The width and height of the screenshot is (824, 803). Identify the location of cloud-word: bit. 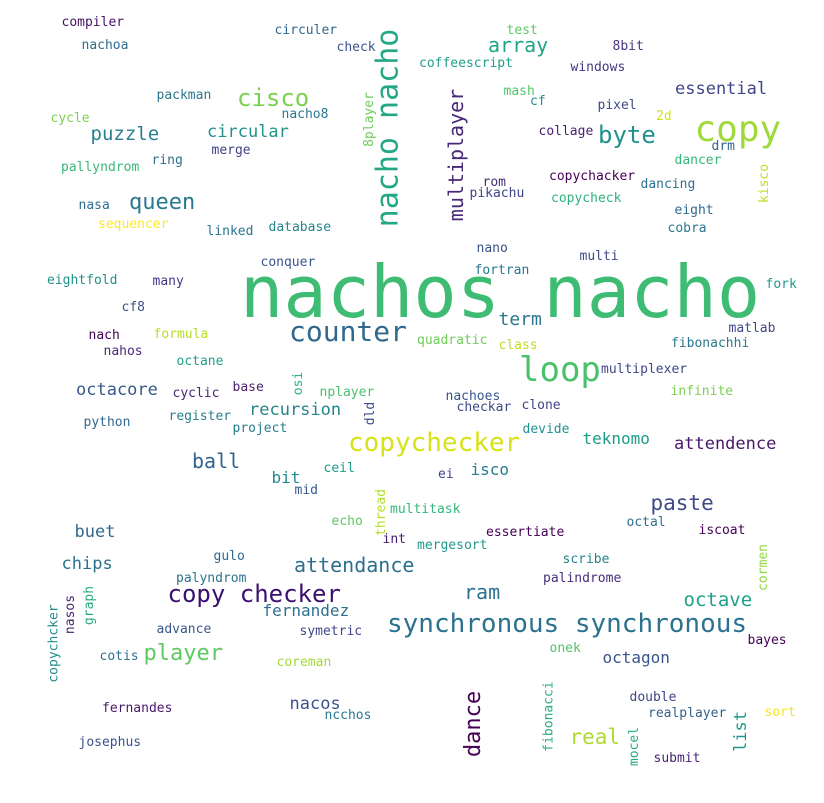
(286, 477).